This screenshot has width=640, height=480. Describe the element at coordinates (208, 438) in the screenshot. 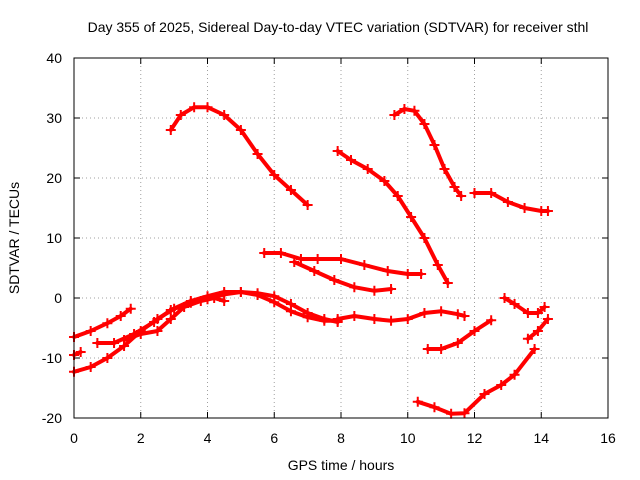

I see `x-tick-label: 4` at that location.